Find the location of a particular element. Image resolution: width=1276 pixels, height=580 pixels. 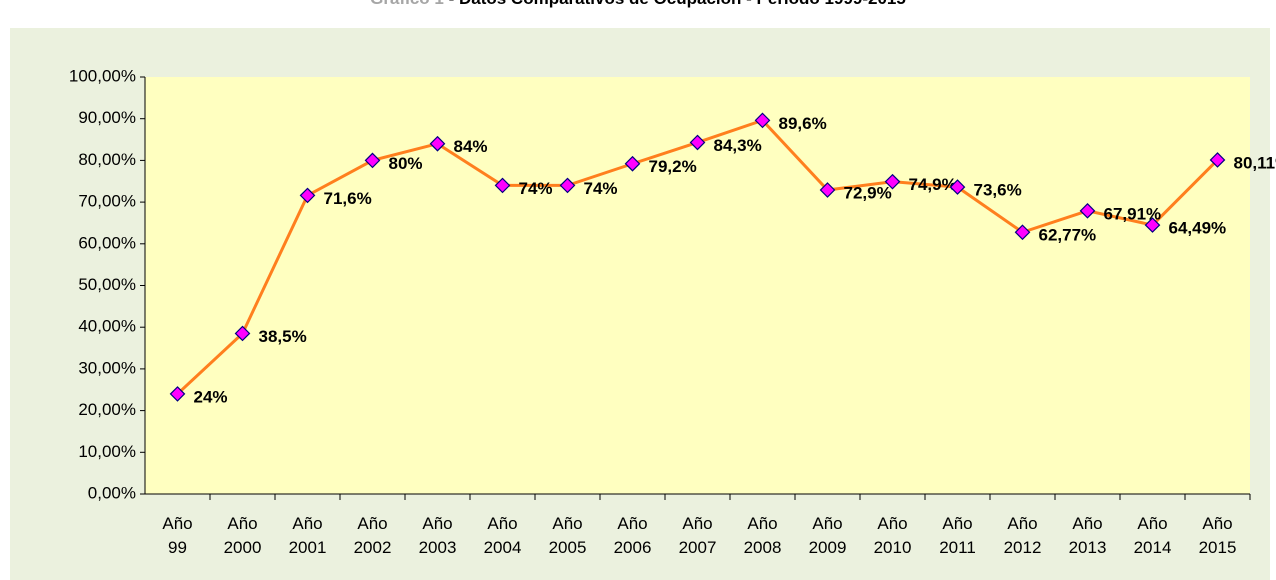

y-tick-label: 10,00% is located at coordinates (107, 451).